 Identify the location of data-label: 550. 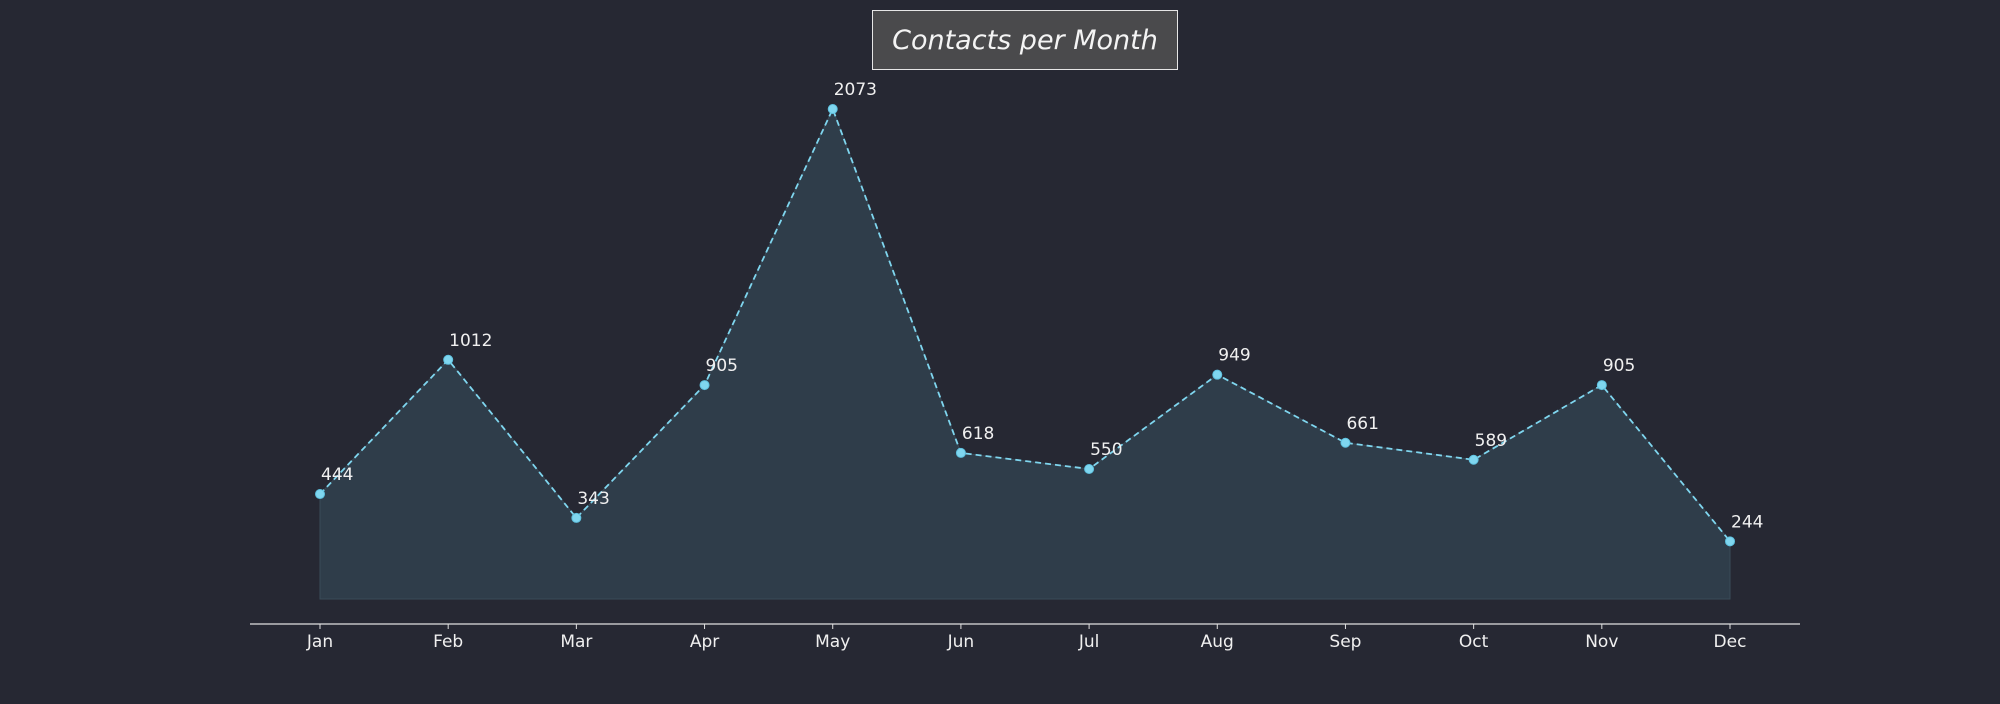
(1106, 450).